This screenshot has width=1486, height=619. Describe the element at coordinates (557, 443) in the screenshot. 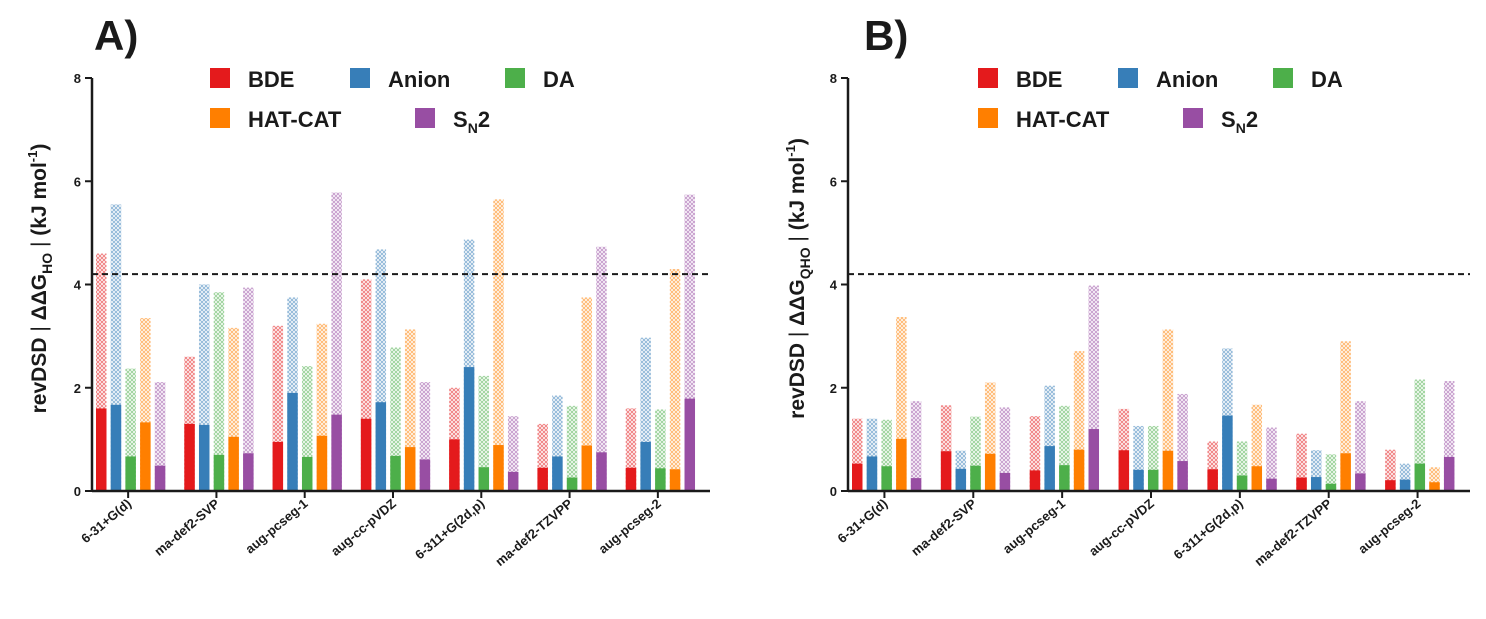

I see `panel-a-bar-hatched-anion-ma-def2-tzvpp` at that location.